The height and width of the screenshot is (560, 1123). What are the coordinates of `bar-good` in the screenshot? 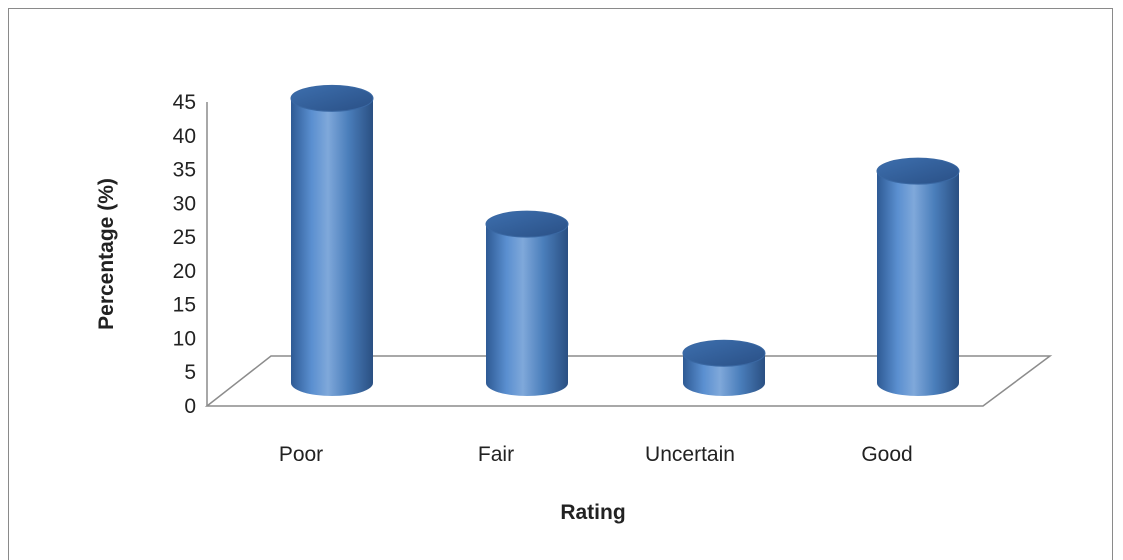 It's located at (918, 276).